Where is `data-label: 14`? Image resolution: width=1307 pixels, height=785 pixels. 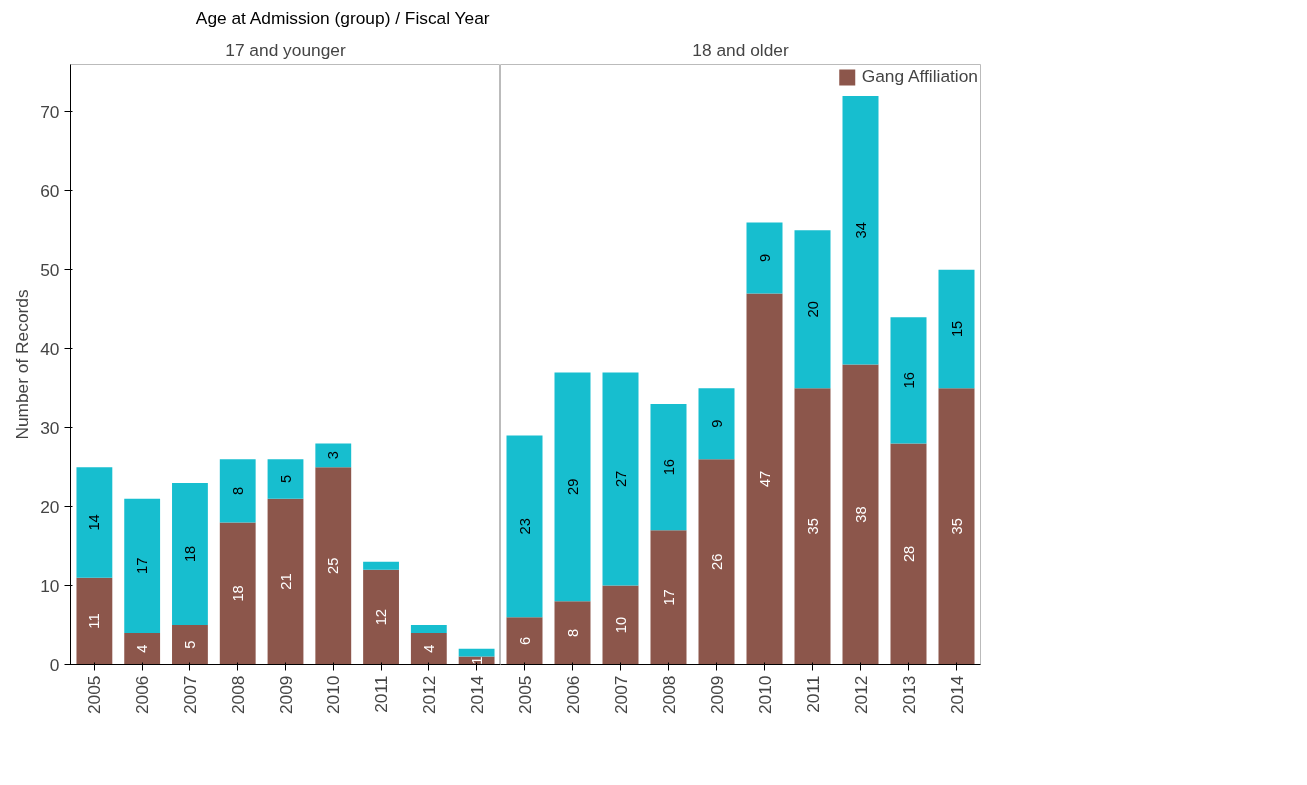
data-label: 14 is located at coordinates (94, 522).